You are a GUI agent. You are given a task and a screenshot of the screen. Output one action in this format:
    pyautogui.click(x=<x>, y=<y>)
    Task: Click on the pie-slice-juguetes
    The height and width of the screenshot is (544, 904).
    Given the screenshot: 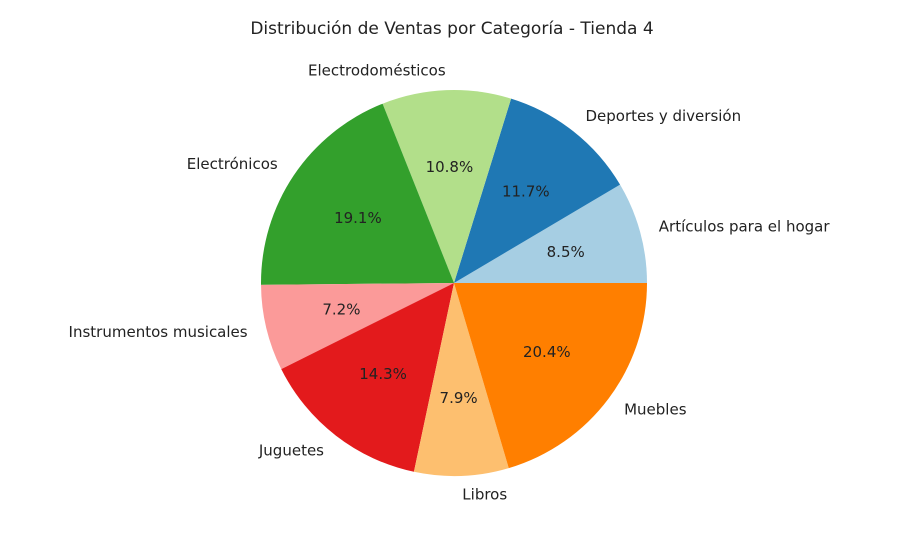 What is the action you would take?
    pyautogui.click(x=367, y=377)
    